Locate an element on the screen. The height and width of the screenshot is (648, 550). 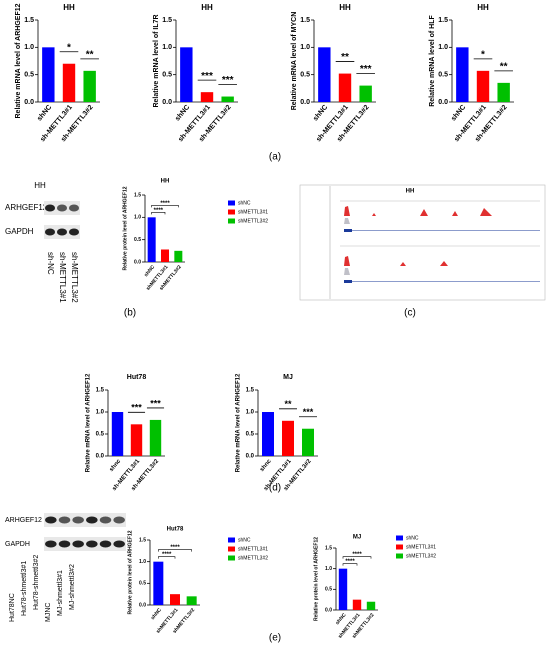
chart-title: Hut78 is located at coordinates (175, 530).